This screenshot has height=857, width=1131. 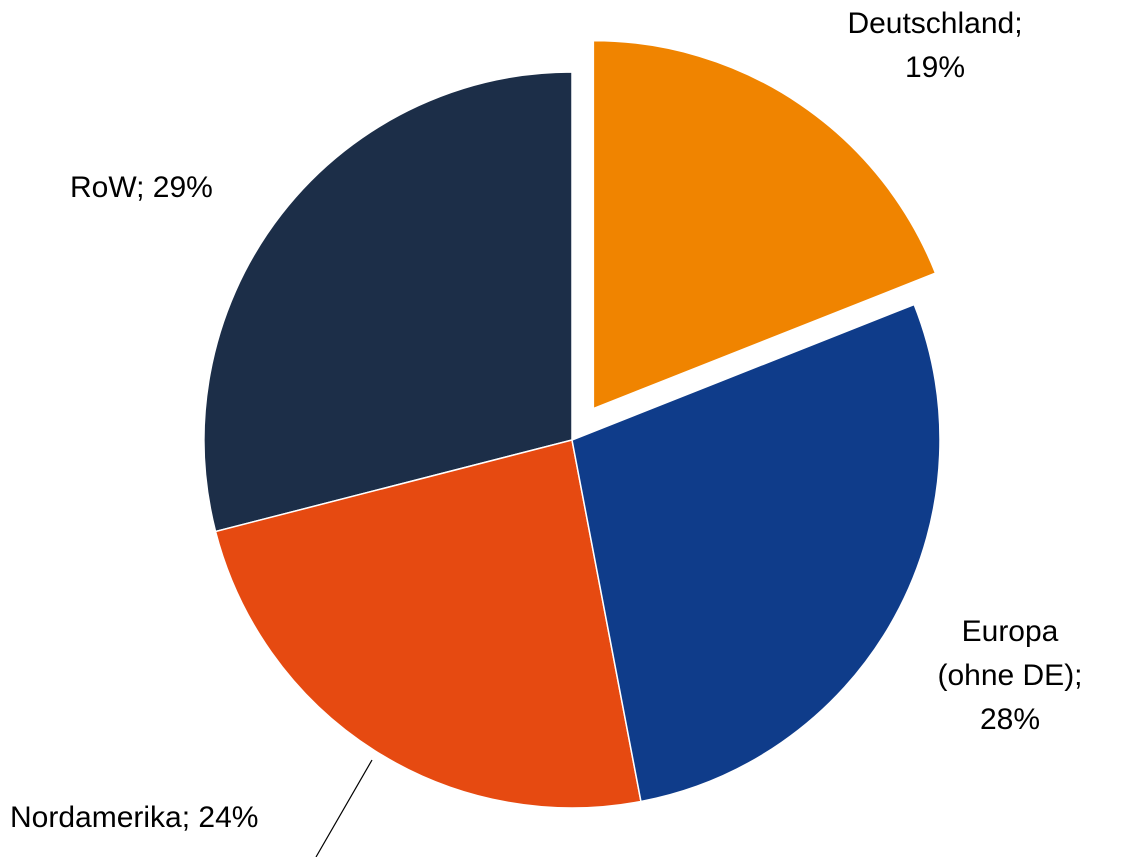 I want to click on data-label: Deutschland; 19%, so click(x=935, y=45).